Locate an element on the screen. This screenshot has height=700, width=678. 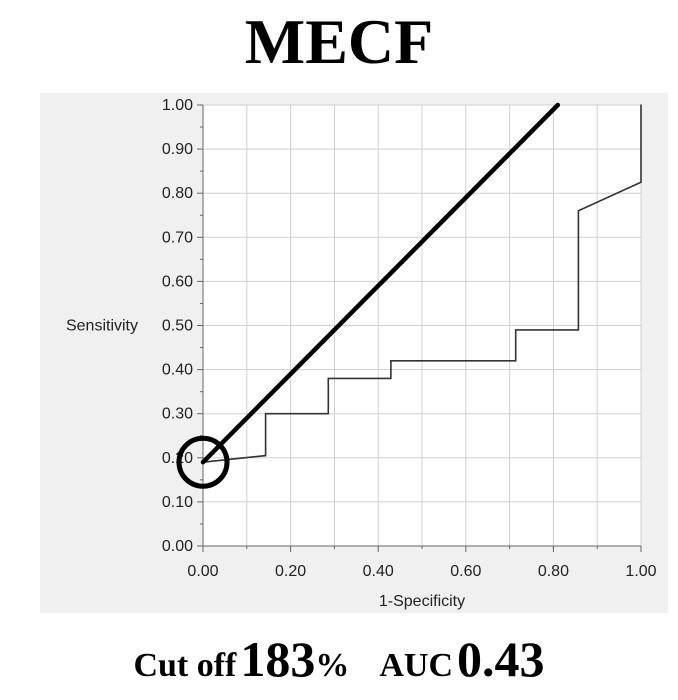
y-tick-label: 0.50 is located at coordinates (177, 326).